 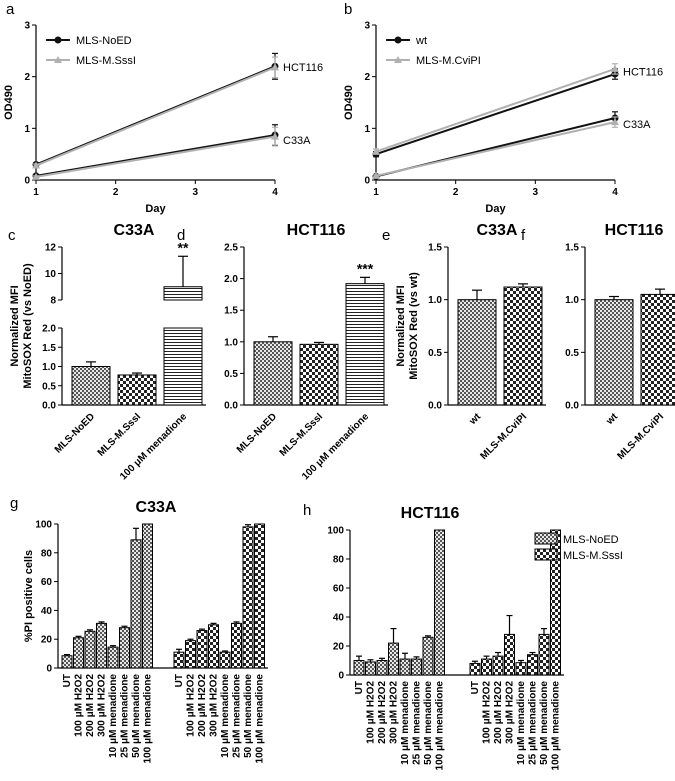 I want to click on c-y-tick-label: 0.5, so click(x=49, y=386).